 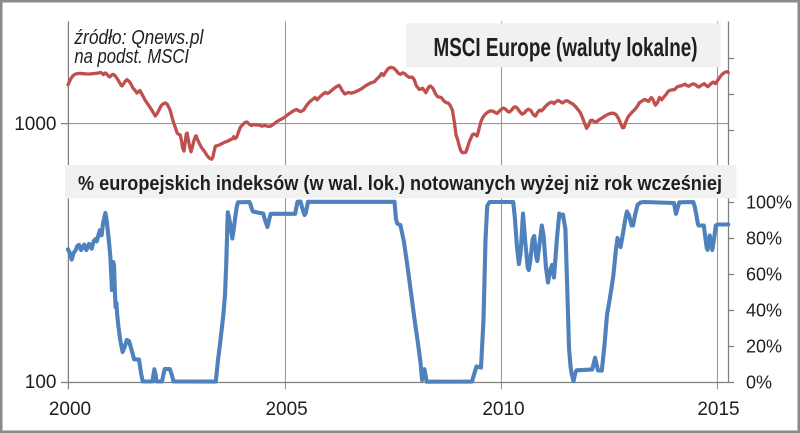 I want to click on svg-text: 0%, so click(x=759, y=383).